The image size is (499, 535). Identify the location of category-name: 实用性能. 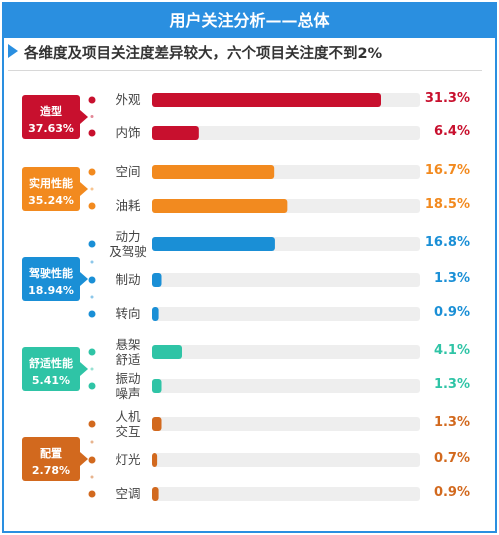
(51, 183).